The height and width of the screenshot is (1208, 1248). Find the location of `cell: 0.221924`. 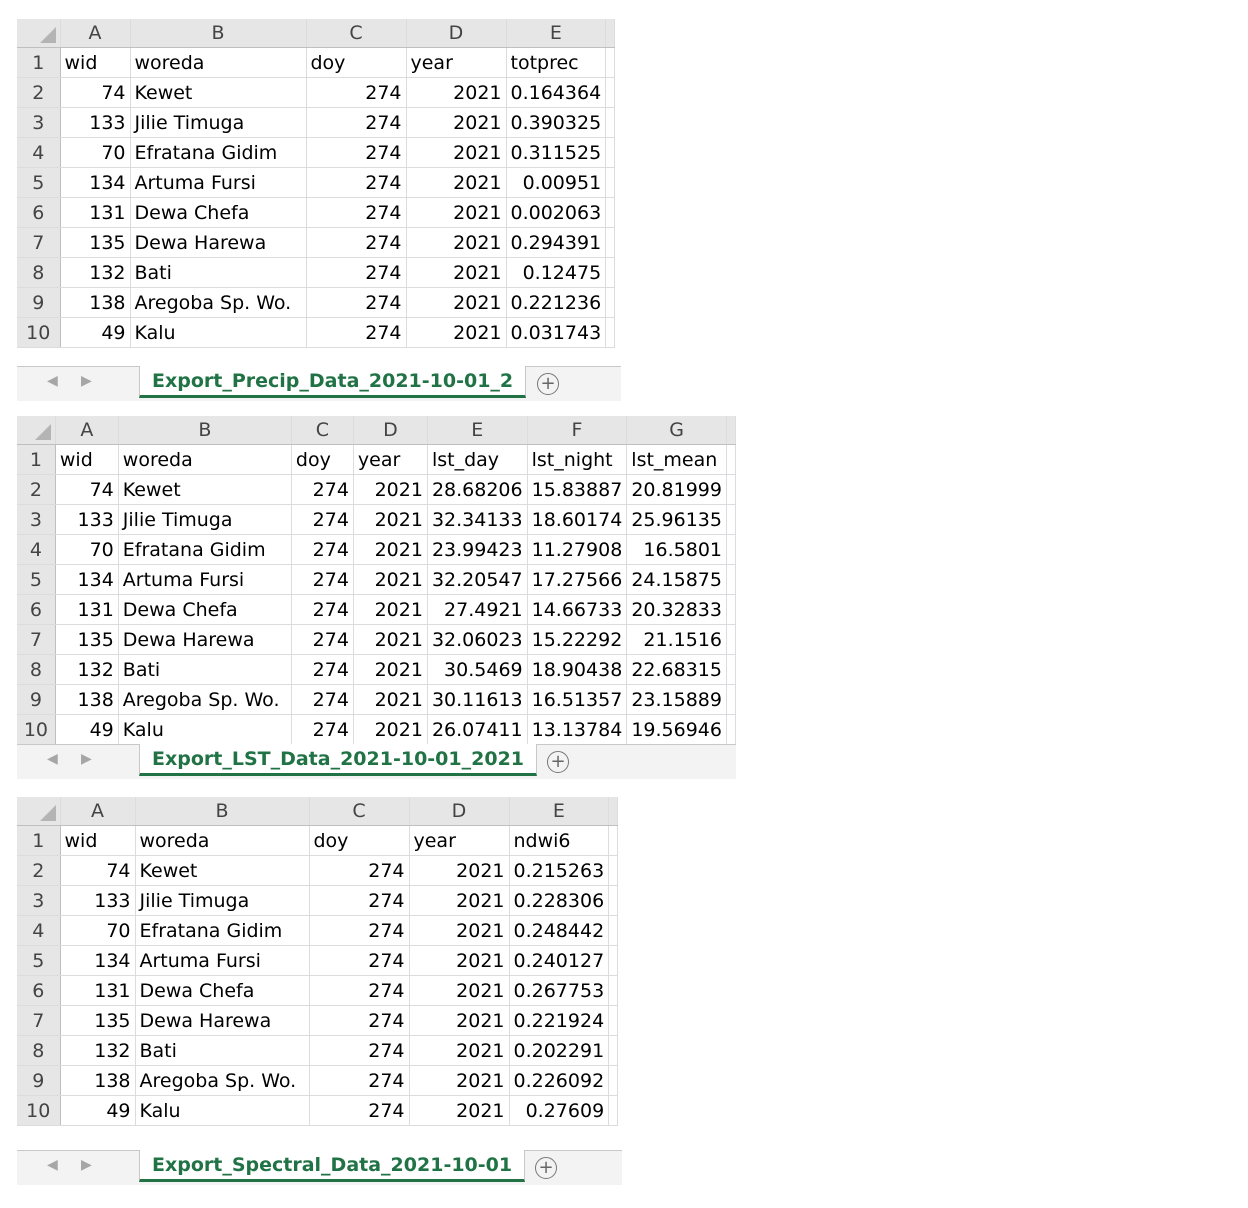

cell: 0.221924 is located at coordinates (559, 1020).